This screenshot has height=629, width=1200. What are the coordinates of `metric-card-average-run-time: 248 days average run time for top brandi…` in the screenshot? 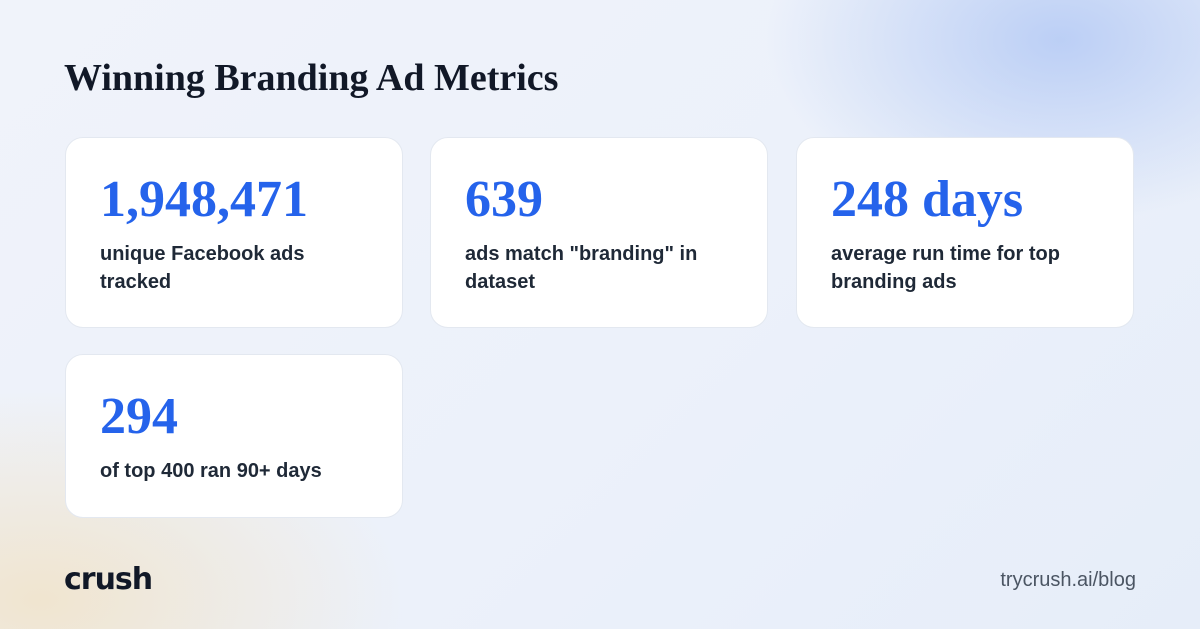 It's located at (965, 232).